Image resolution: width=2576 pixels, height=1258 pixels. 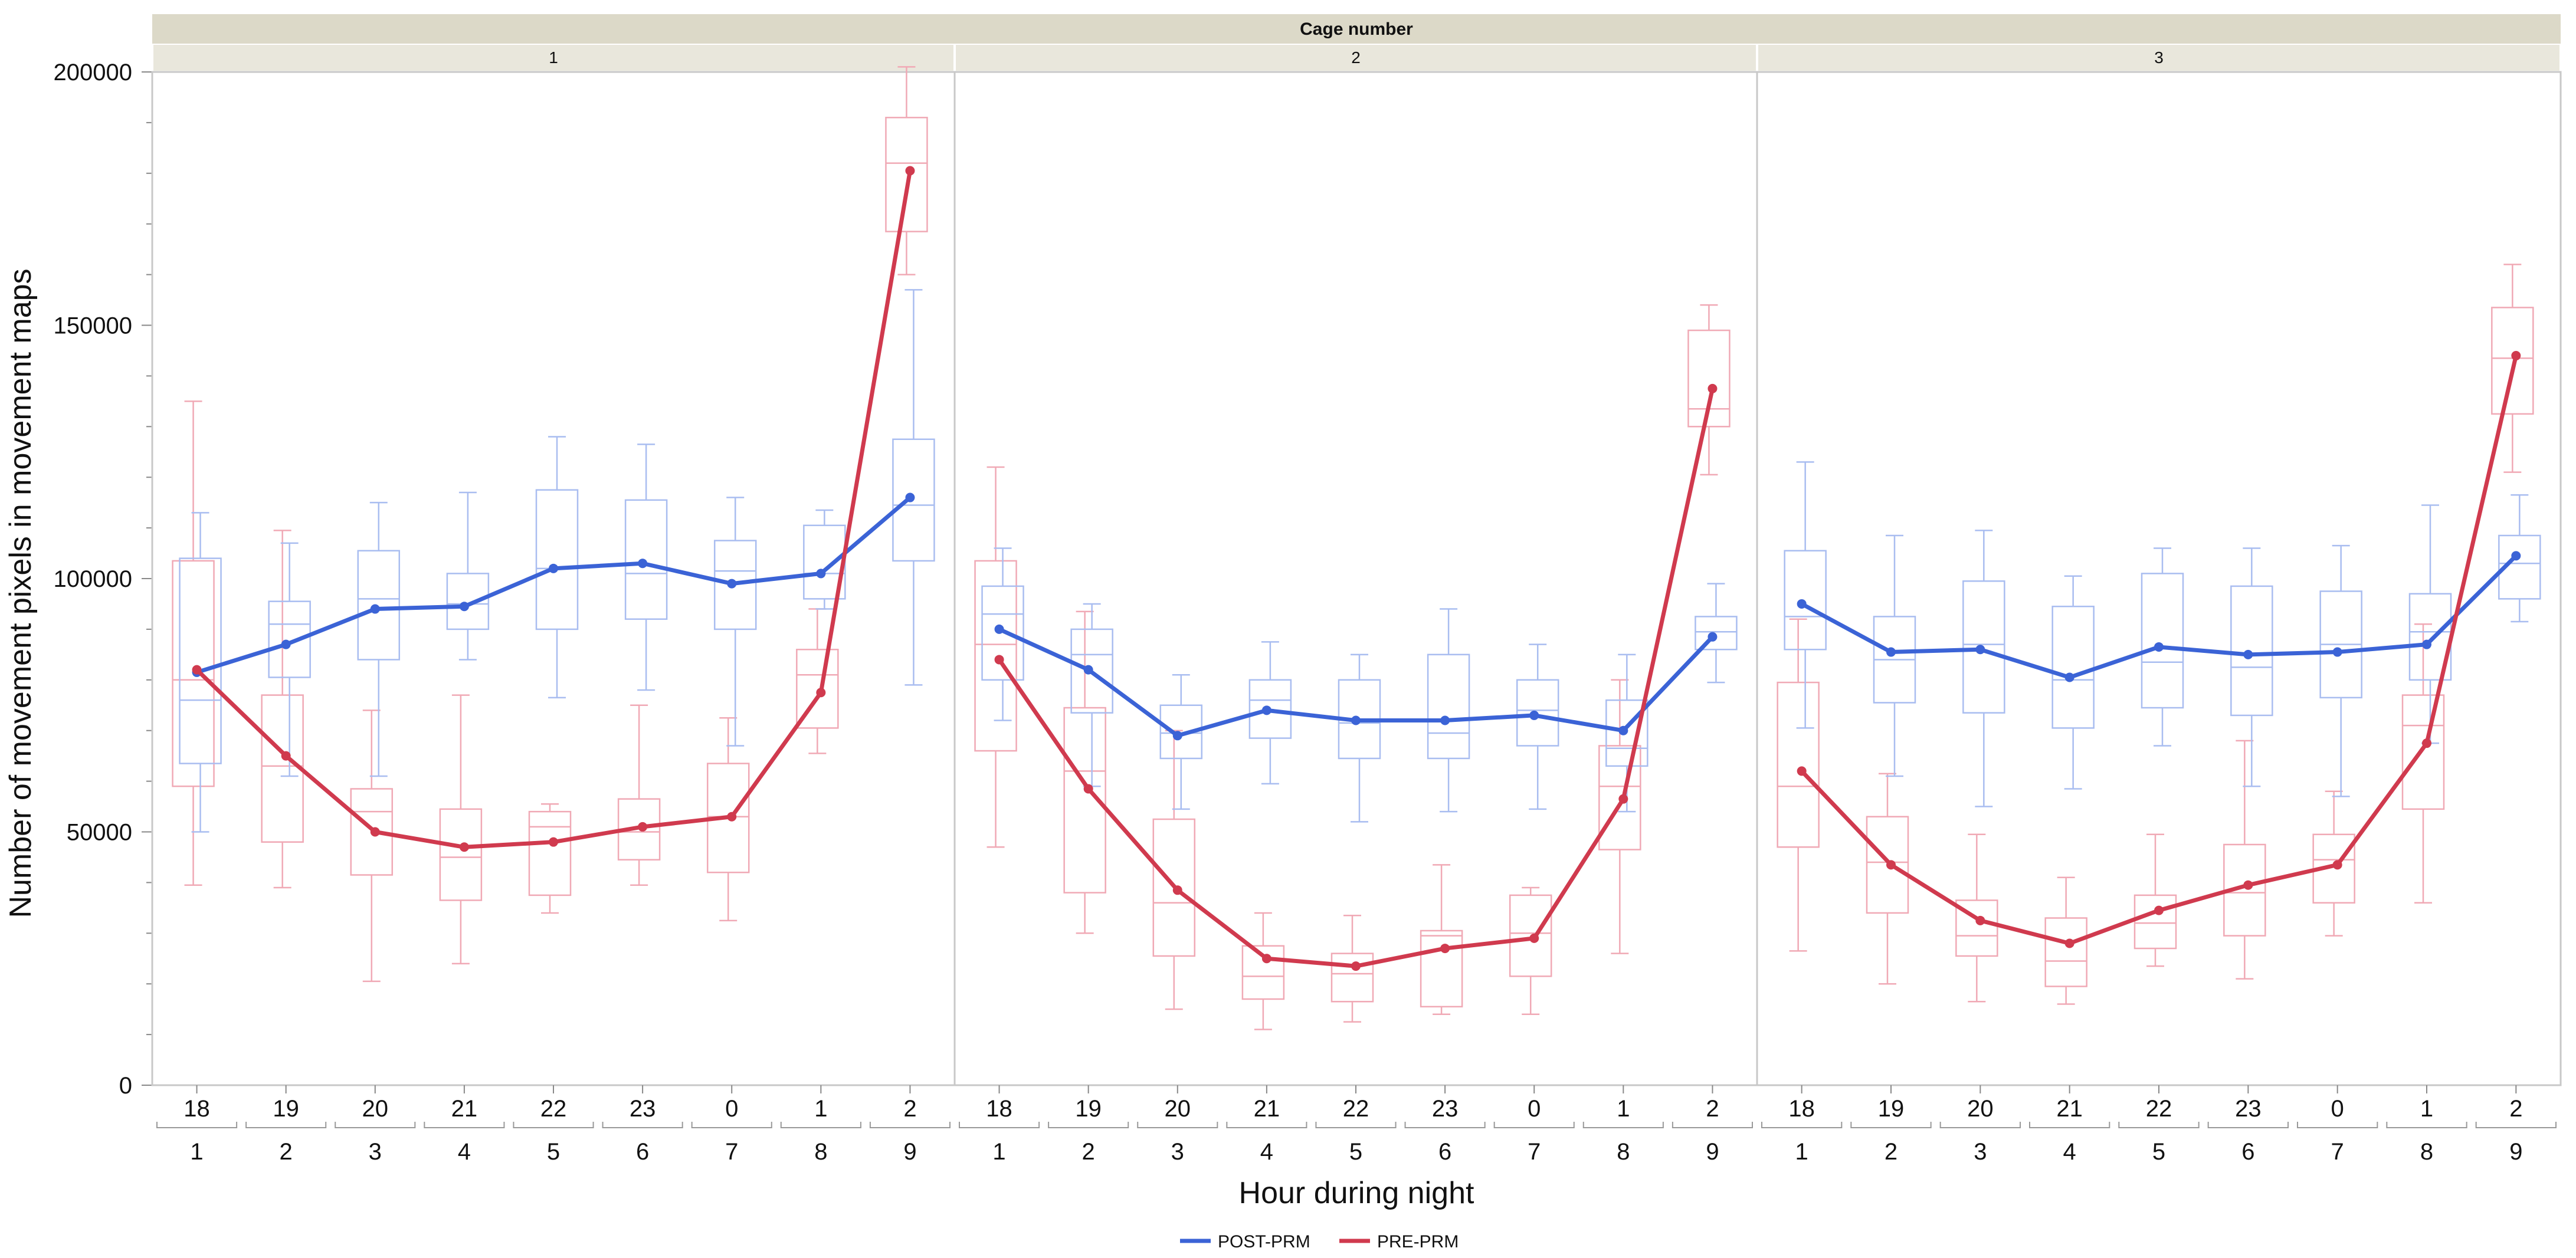 I want to click on cage-number-header-bar, so click(x=1356, y=29).